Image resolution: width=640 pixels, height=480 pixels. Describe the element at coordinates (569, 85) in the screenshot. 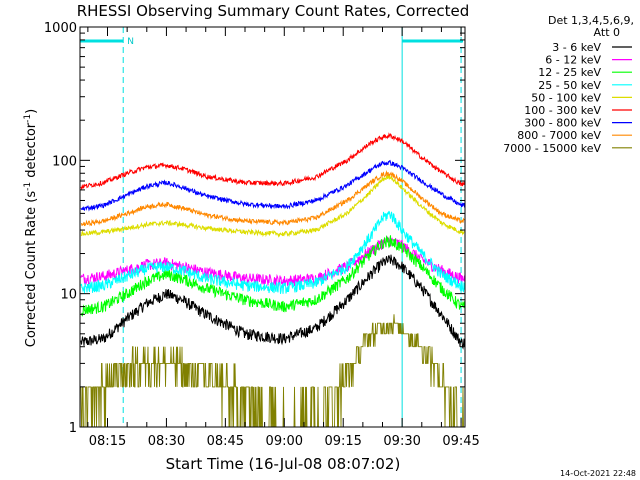

I see `legend-label-4: 25 - 50 keV` at that location.